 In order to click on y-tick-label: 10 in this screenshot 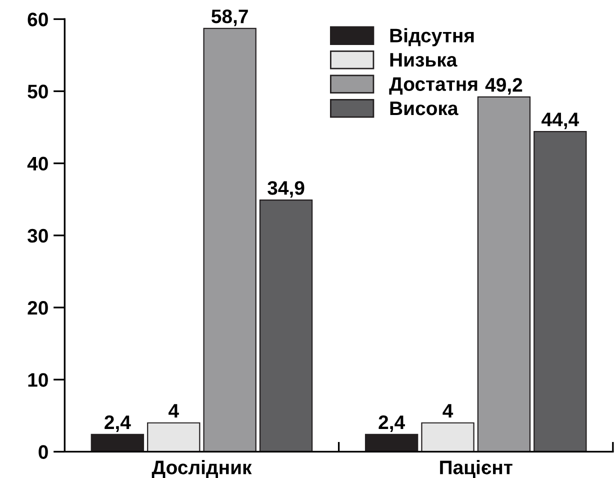, I will do `click(38, 380)`.